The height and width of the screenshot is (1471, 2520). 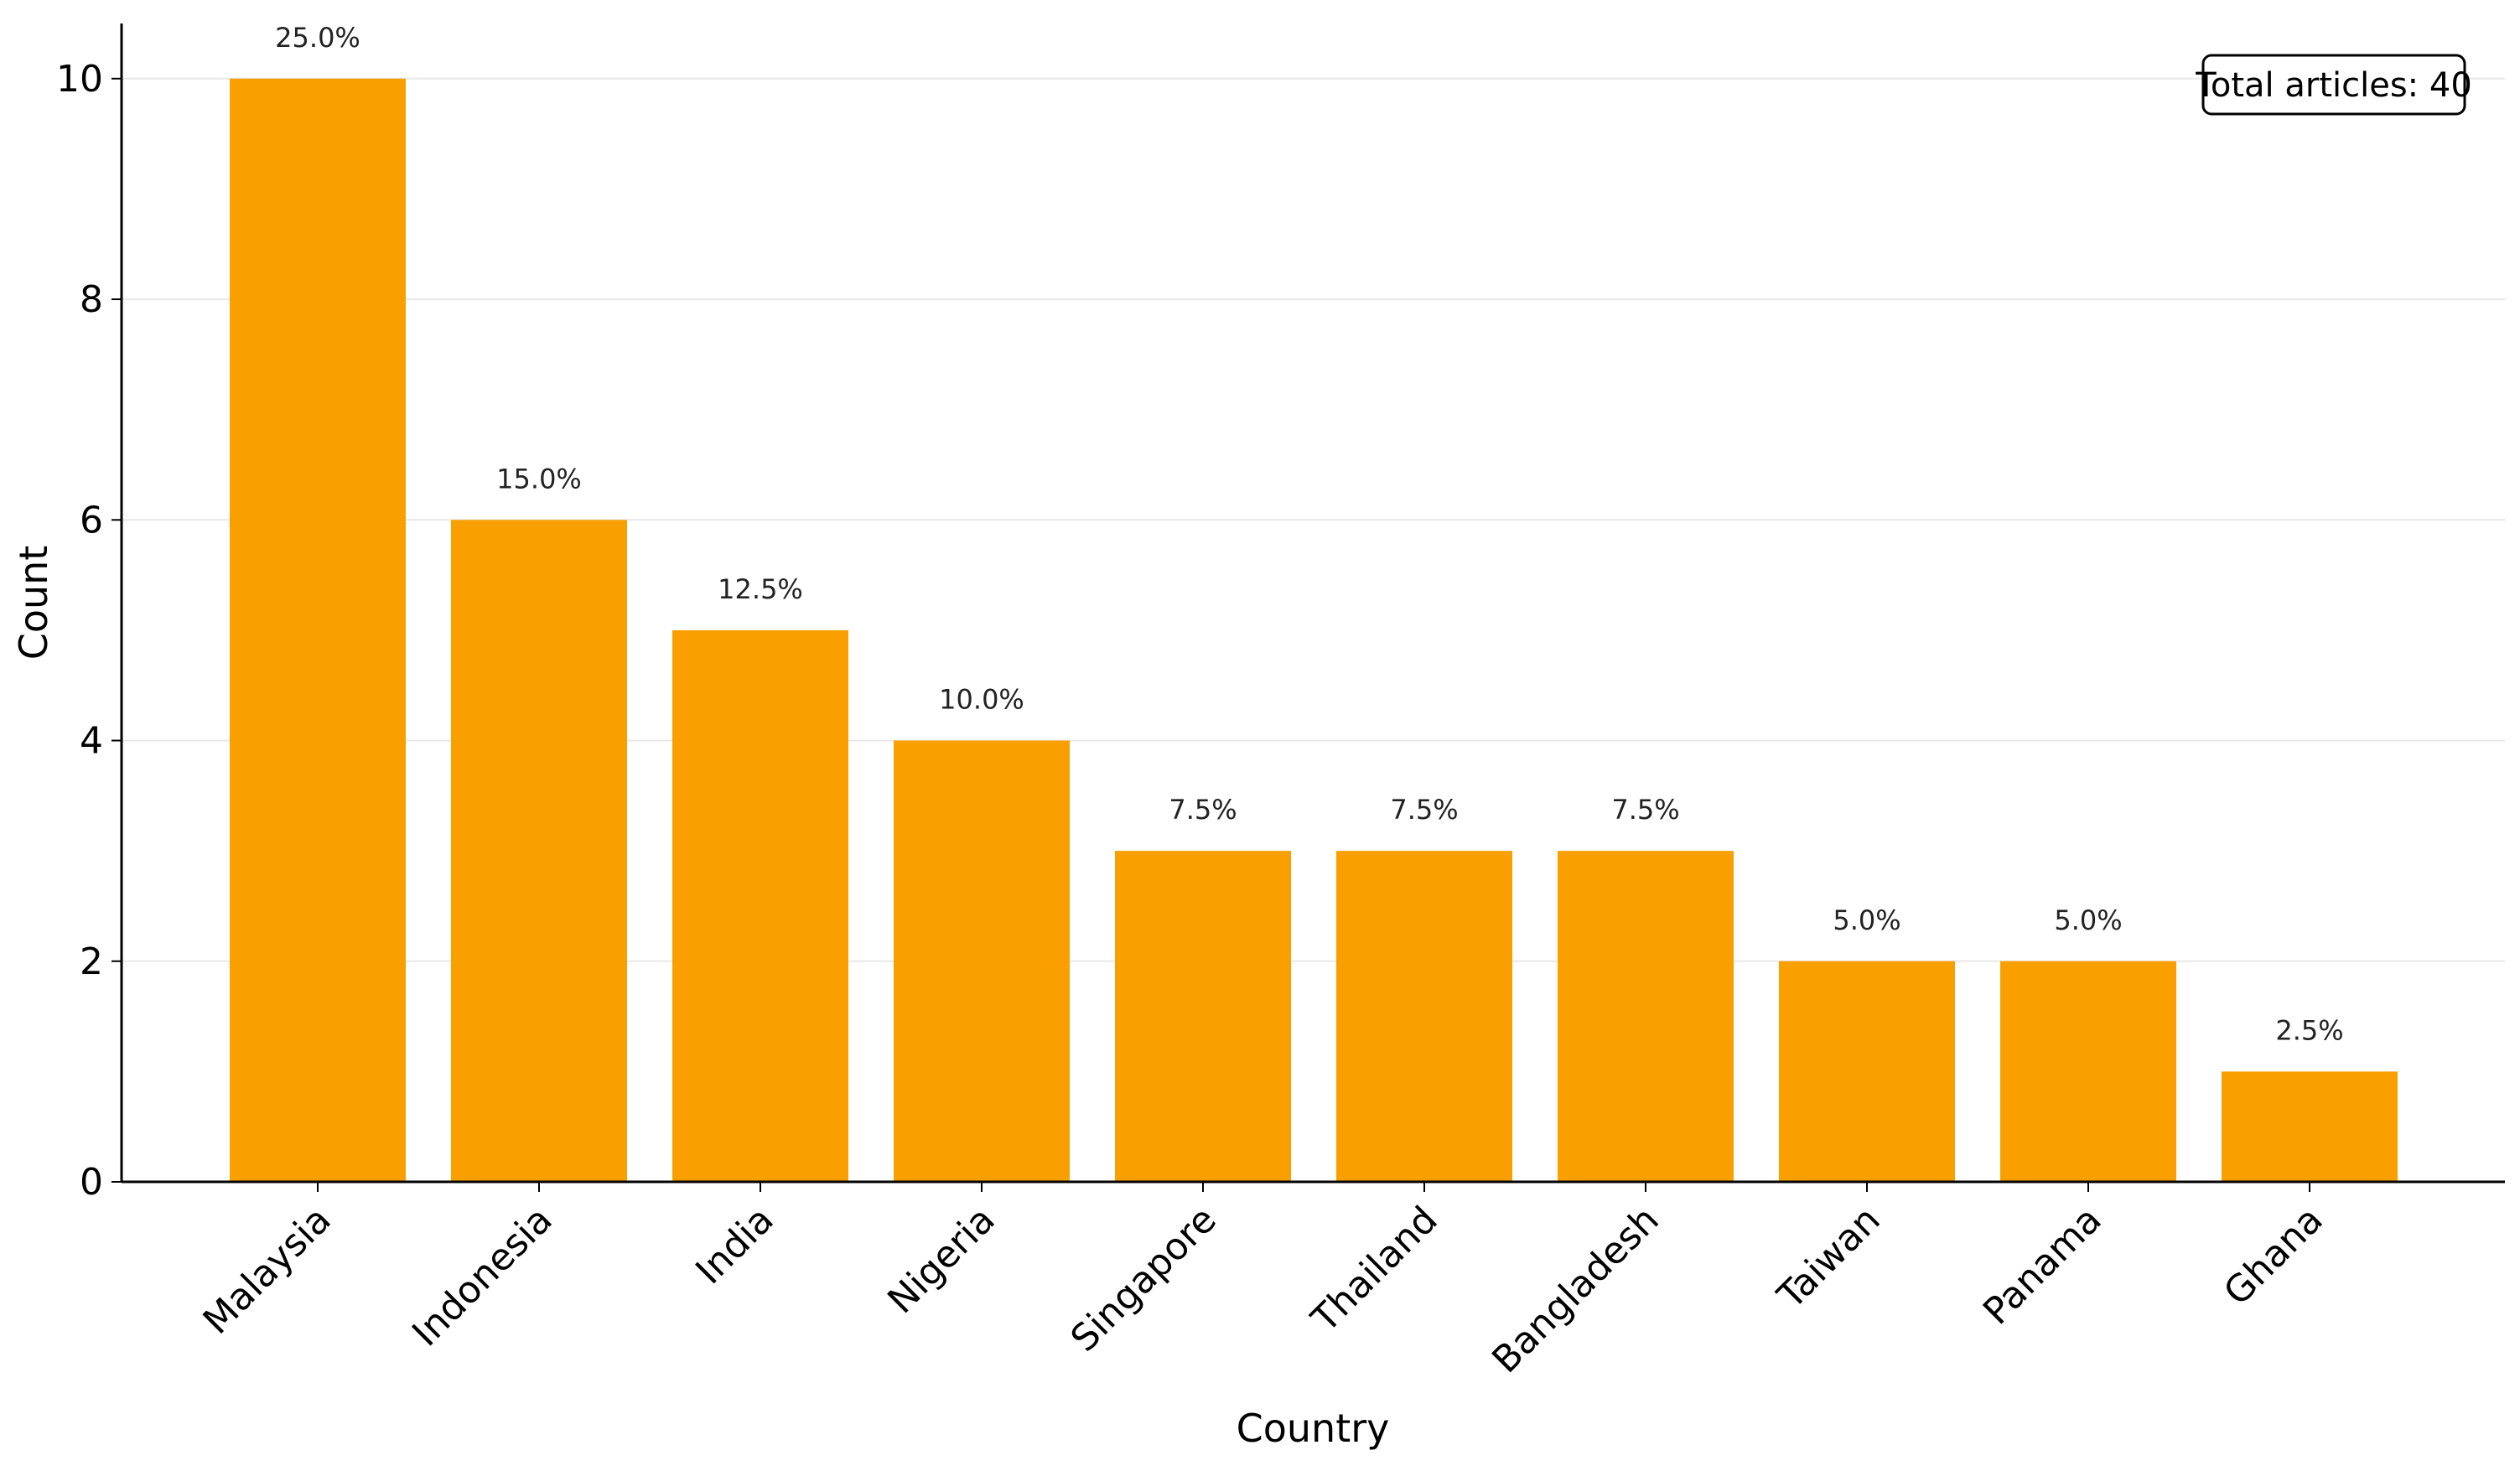 I want to click on x-axis-title: Country, so click(x=1313, y=1428).